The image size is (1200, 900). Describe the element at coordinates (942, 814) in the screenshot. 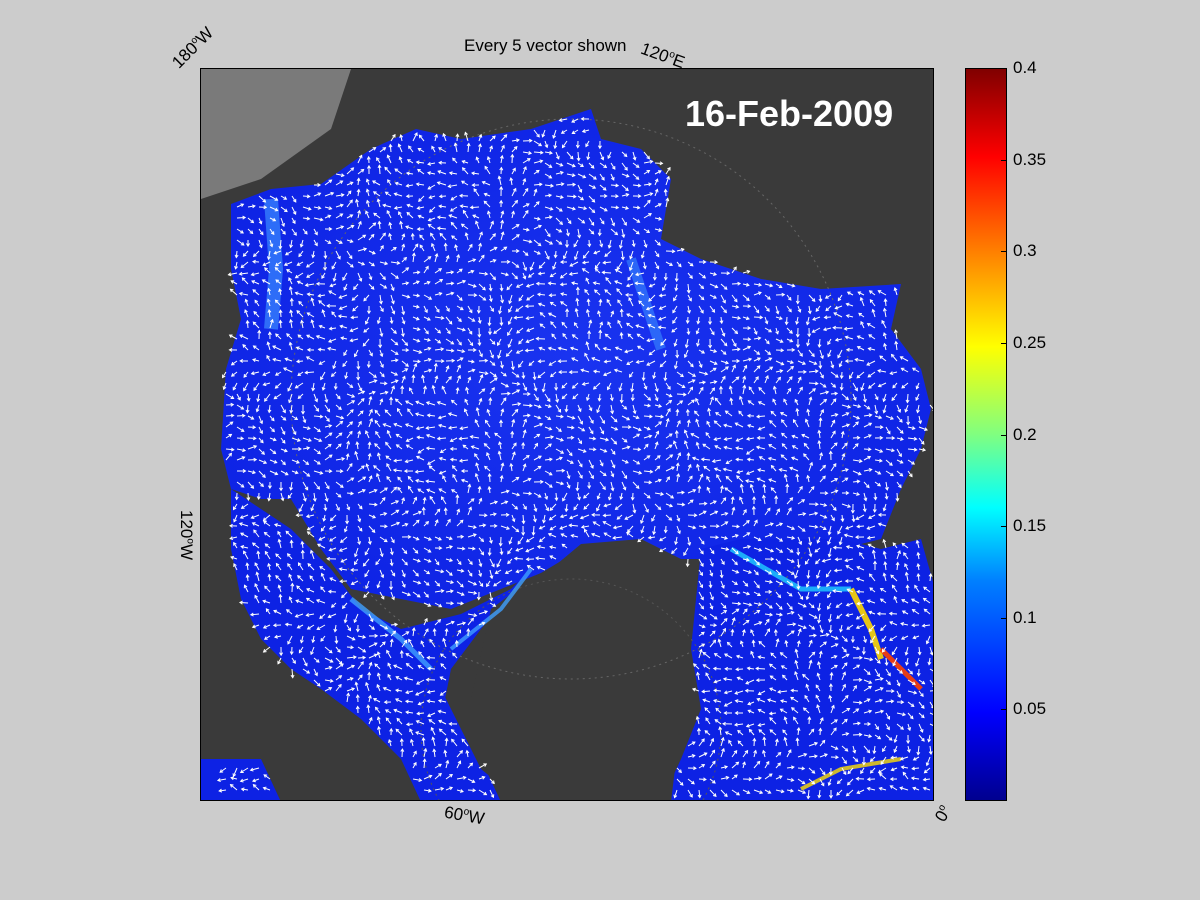

I see `lon-label-0: 0o` at that location.